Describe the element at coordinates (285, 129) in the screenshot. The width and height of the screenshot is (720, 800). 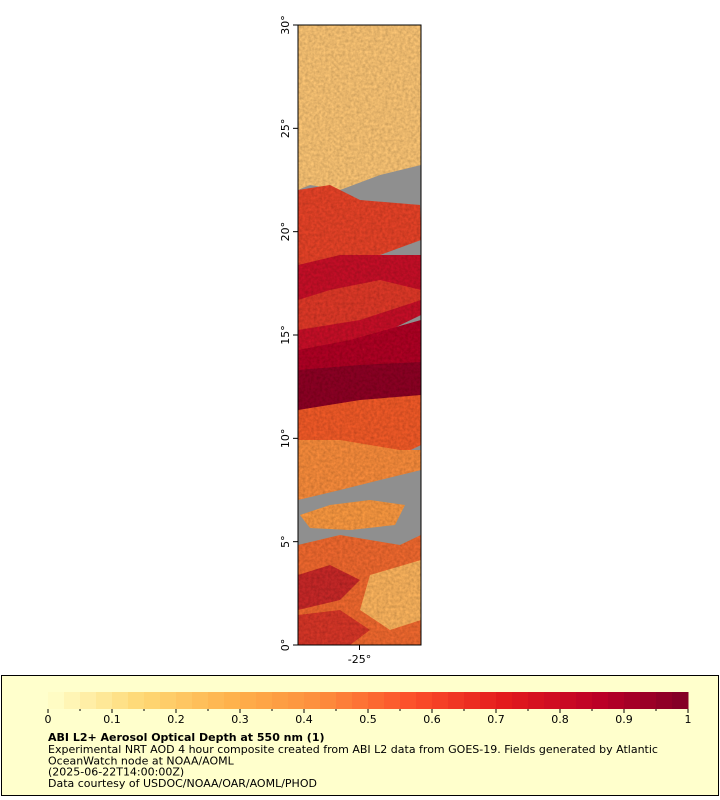
I see `y-tick-label: 25°` at that location.